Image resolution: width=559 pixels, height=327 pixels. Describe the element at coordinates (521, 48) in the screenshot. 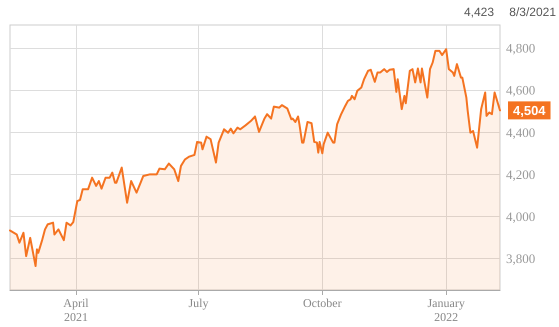

I see `y-tick-label: 4,800` at that location.